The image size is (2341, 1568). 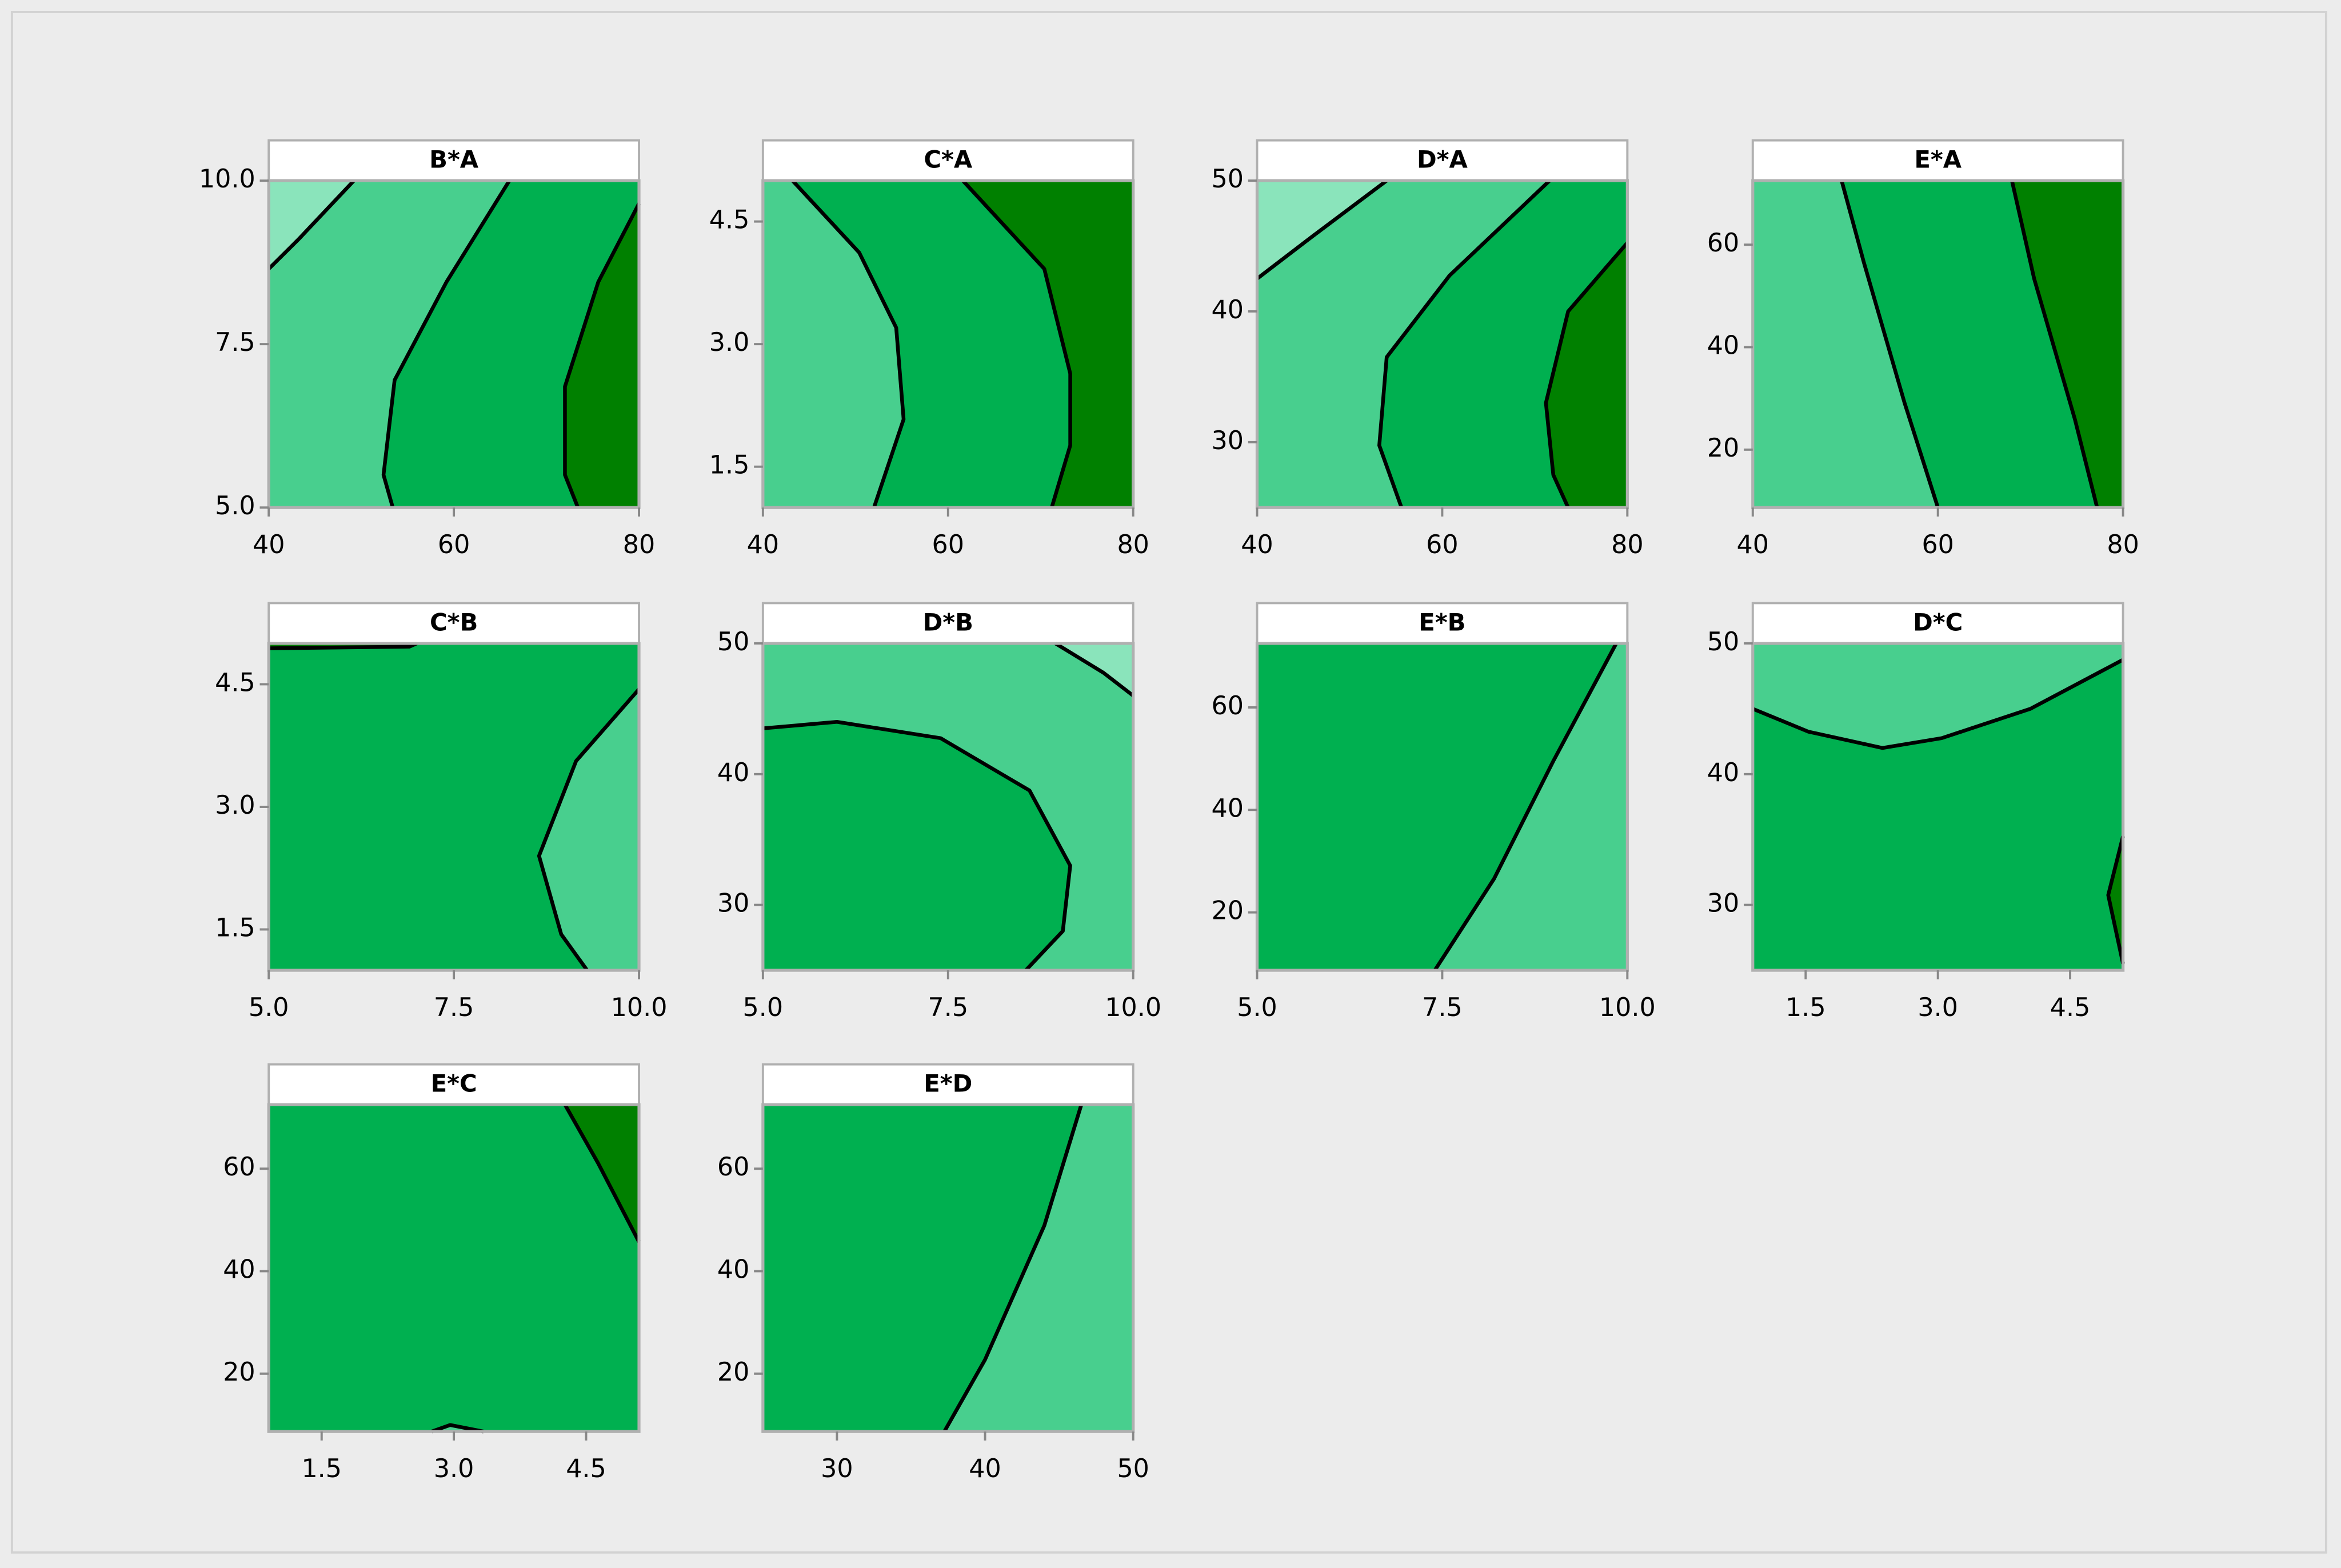 I want to click on panel-title: C*A, so click(x=948, y=160).